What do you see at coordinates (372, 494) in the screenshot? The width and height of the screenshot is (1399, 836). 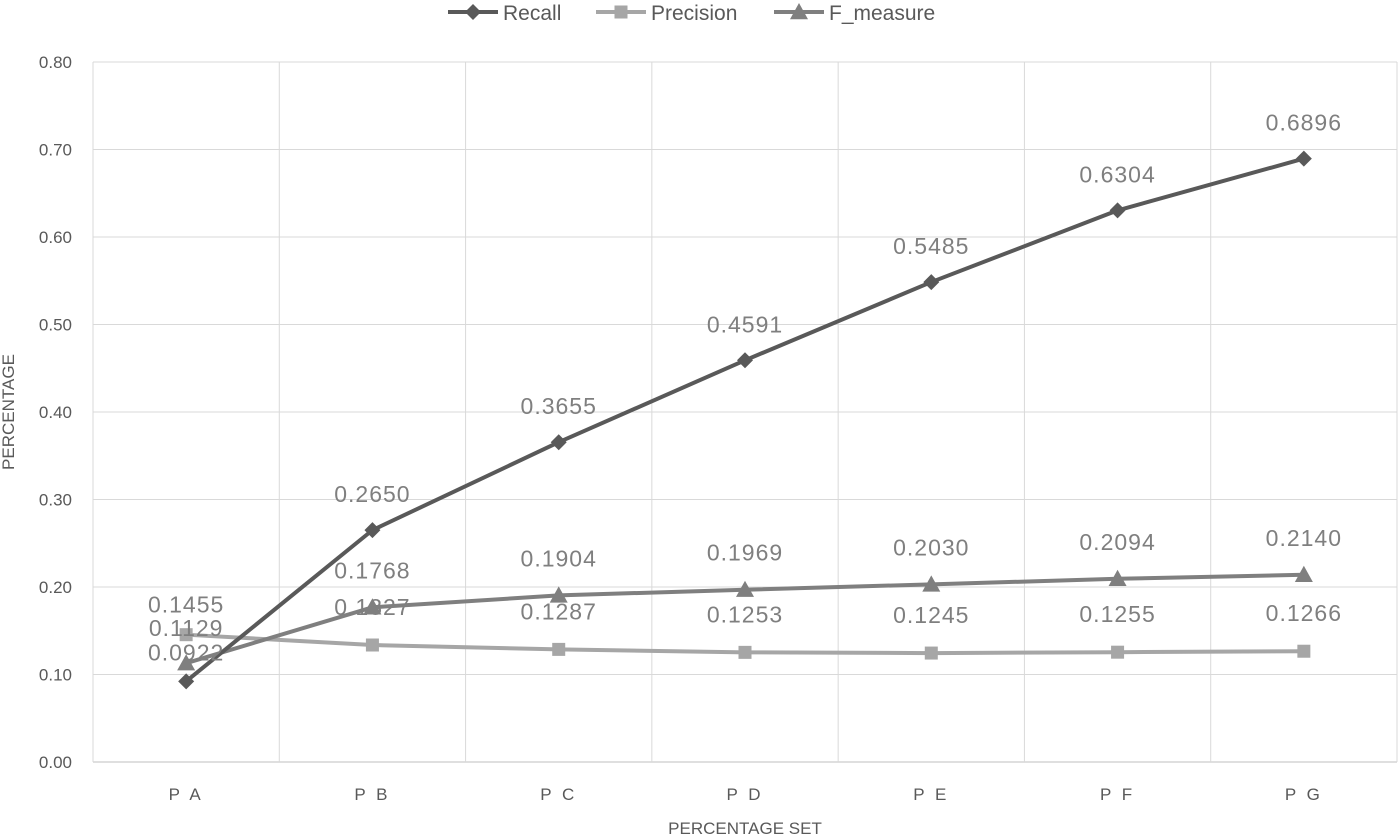 I see `data-label-recall: 0.2650` at bounding box center [372, 494].